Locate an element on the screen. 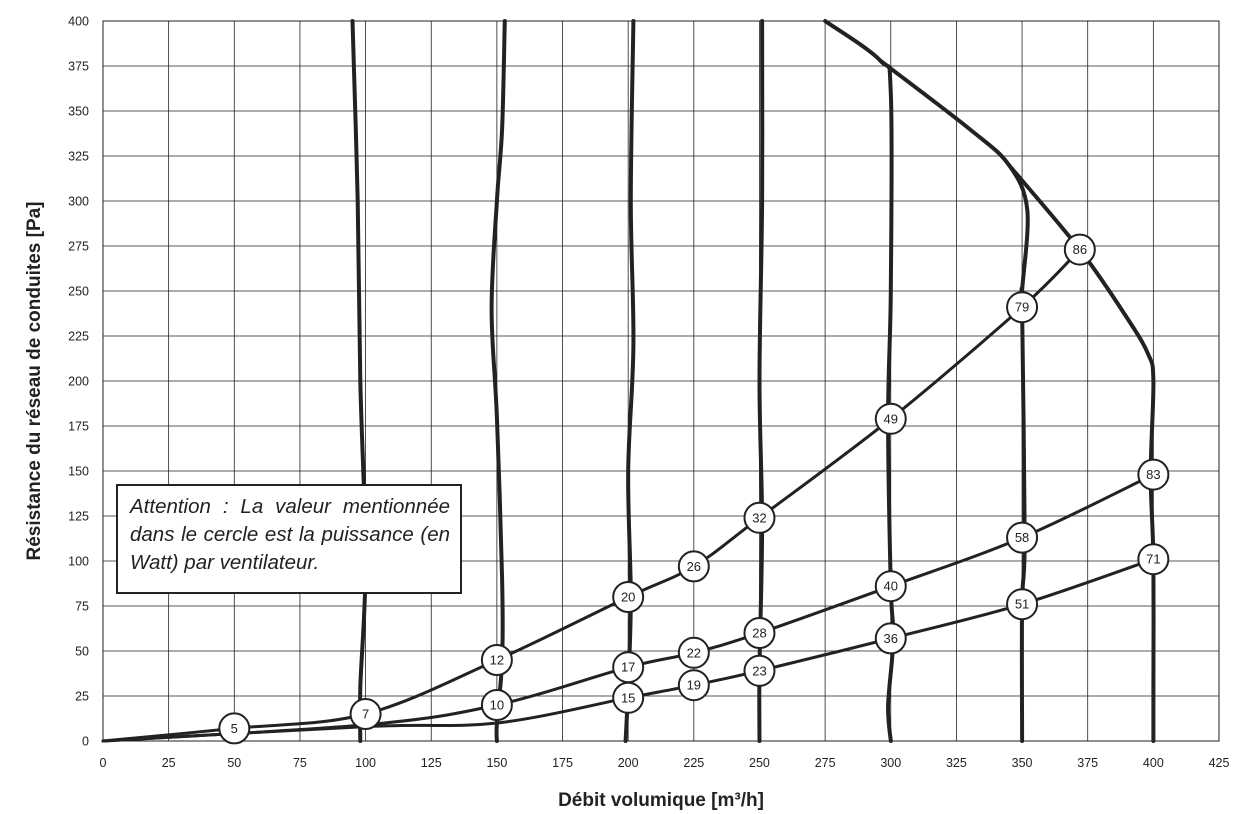 Image resolution: width=1235 pixels, height=814 pixels. power-marker-label: 22 is located at coordinates (694, 652).